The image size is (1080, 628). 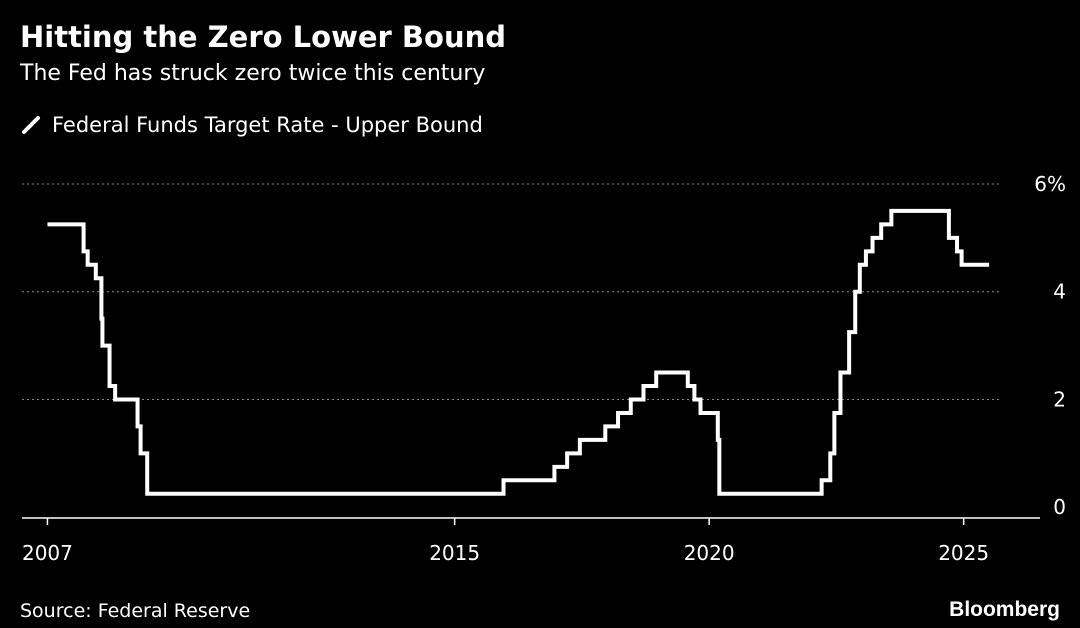 I want to click on legend-label: Federal Funds Target Rate - Upper Bound, so click(x=267, y=125).